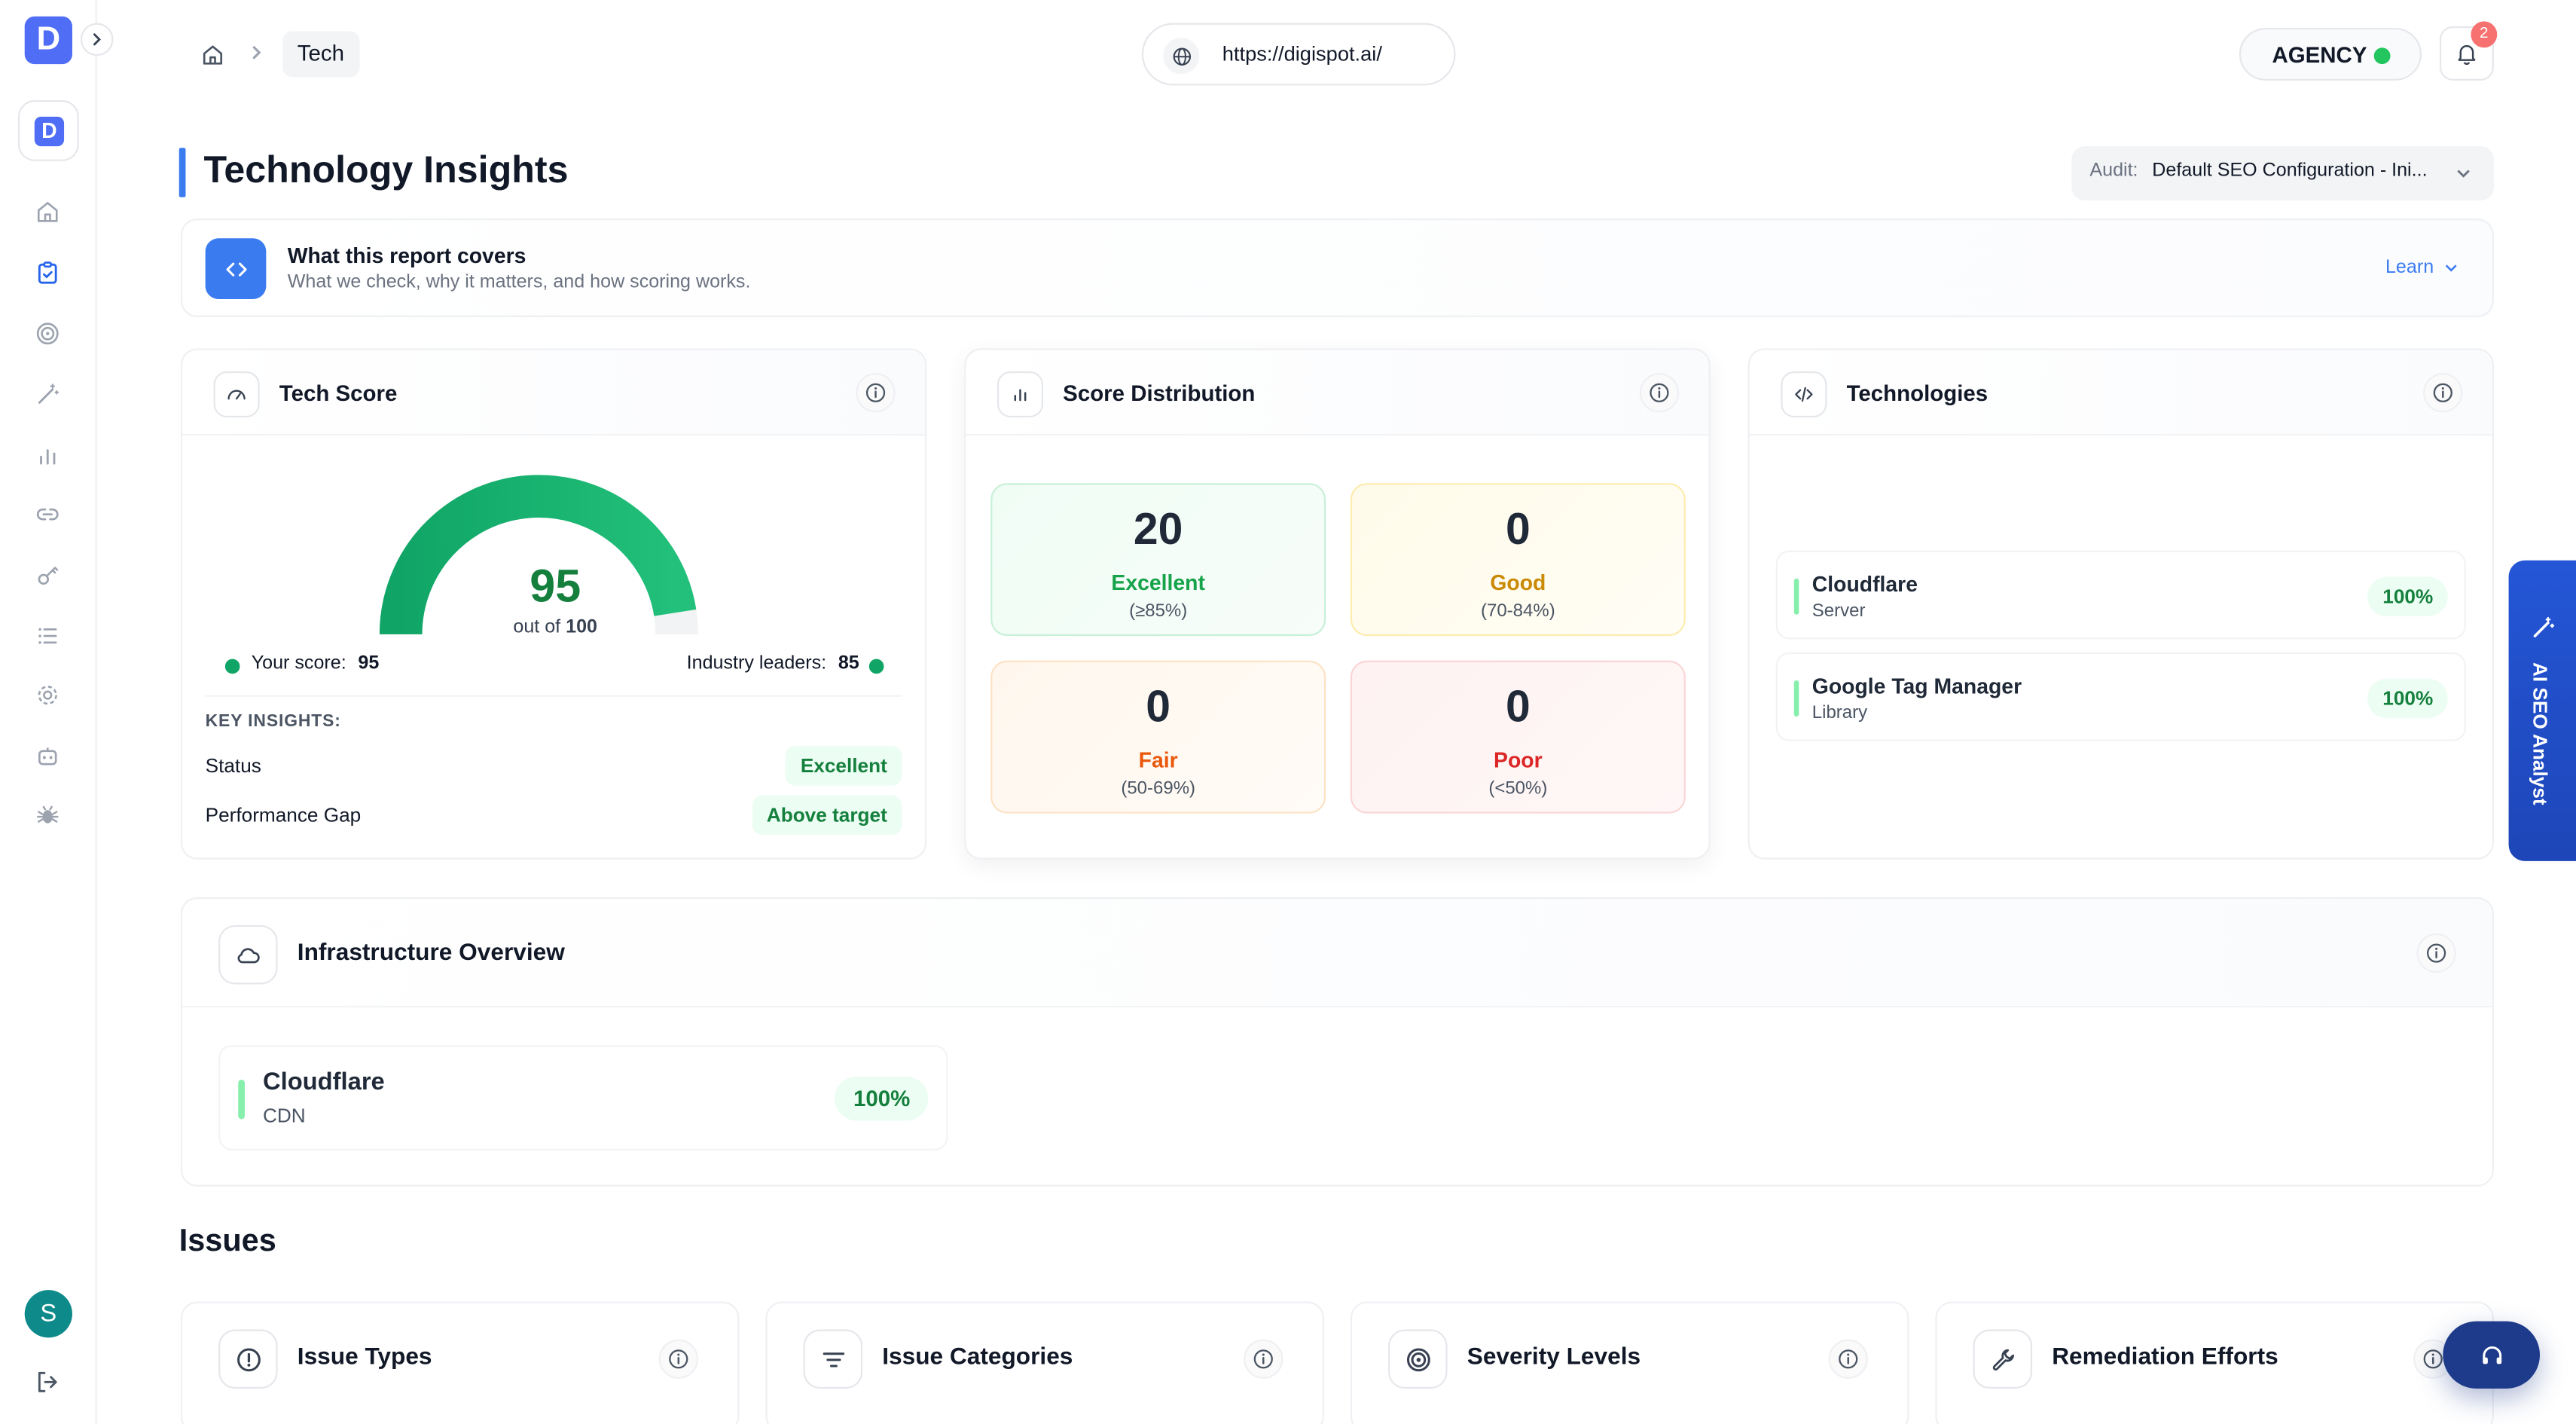  What do you see at coordinates (553, 696) in the screenshot?
I see `divider` at bounding box center [553, 696].